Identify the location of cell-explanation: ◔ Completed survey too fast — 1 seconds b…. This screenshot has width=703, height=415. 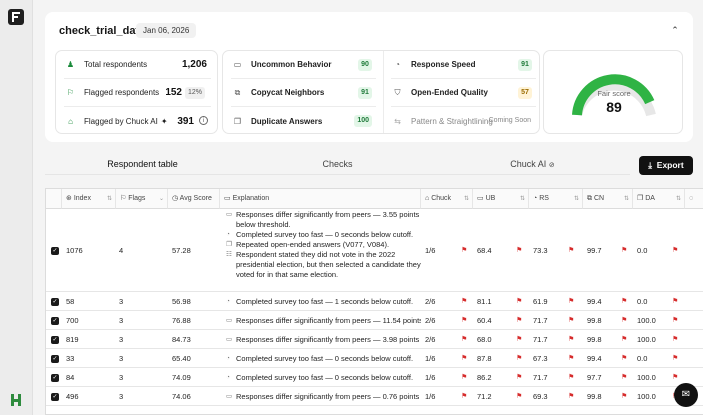
(323, 302).